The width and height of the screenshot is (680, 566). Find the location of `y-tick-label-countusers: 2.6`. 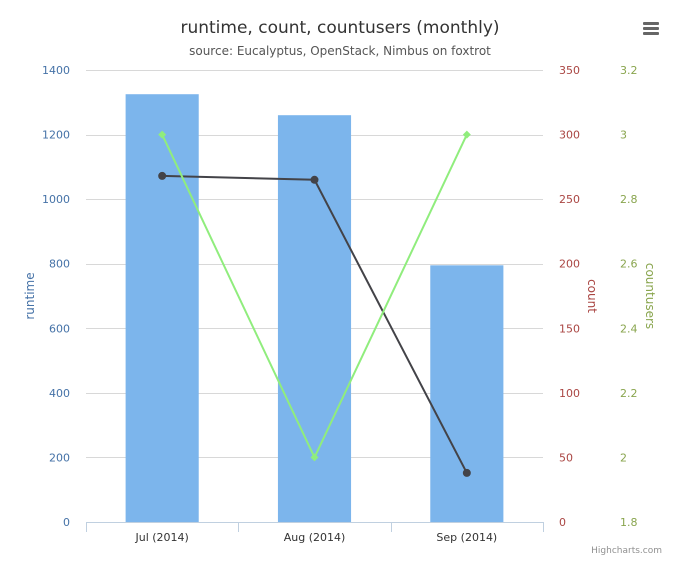

y-tick-label-countusers: 2.6 is located at coordinates (629, 264).